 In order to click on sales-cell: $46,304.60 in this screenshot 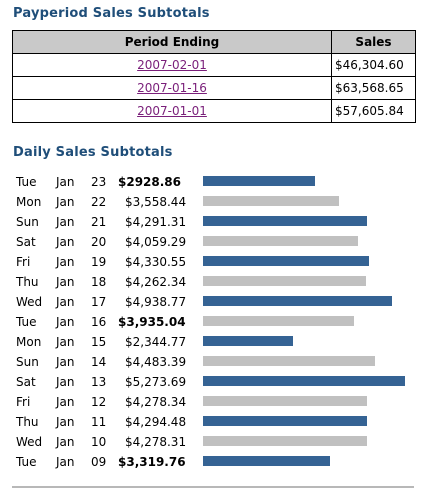, I will do `click(373, 65)`.